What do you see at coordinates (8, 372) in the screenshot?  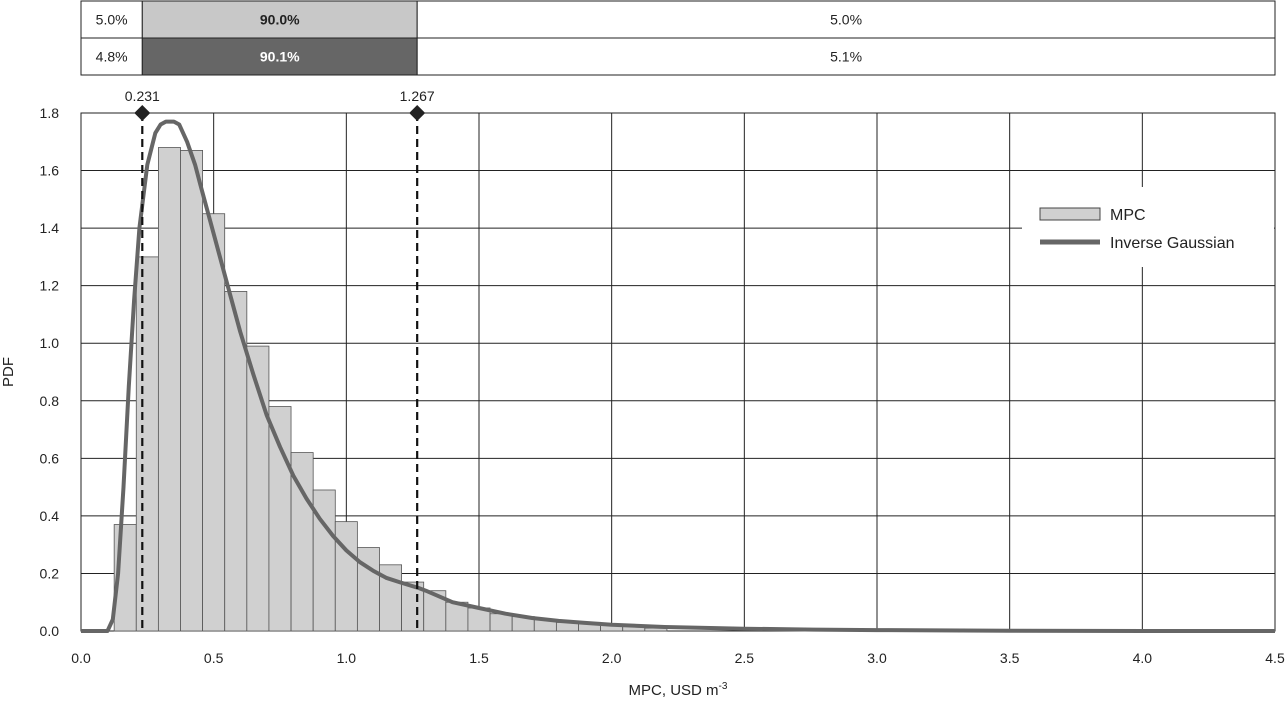 I see `y-axis-title: PDF` at bounding box center [8, 372].